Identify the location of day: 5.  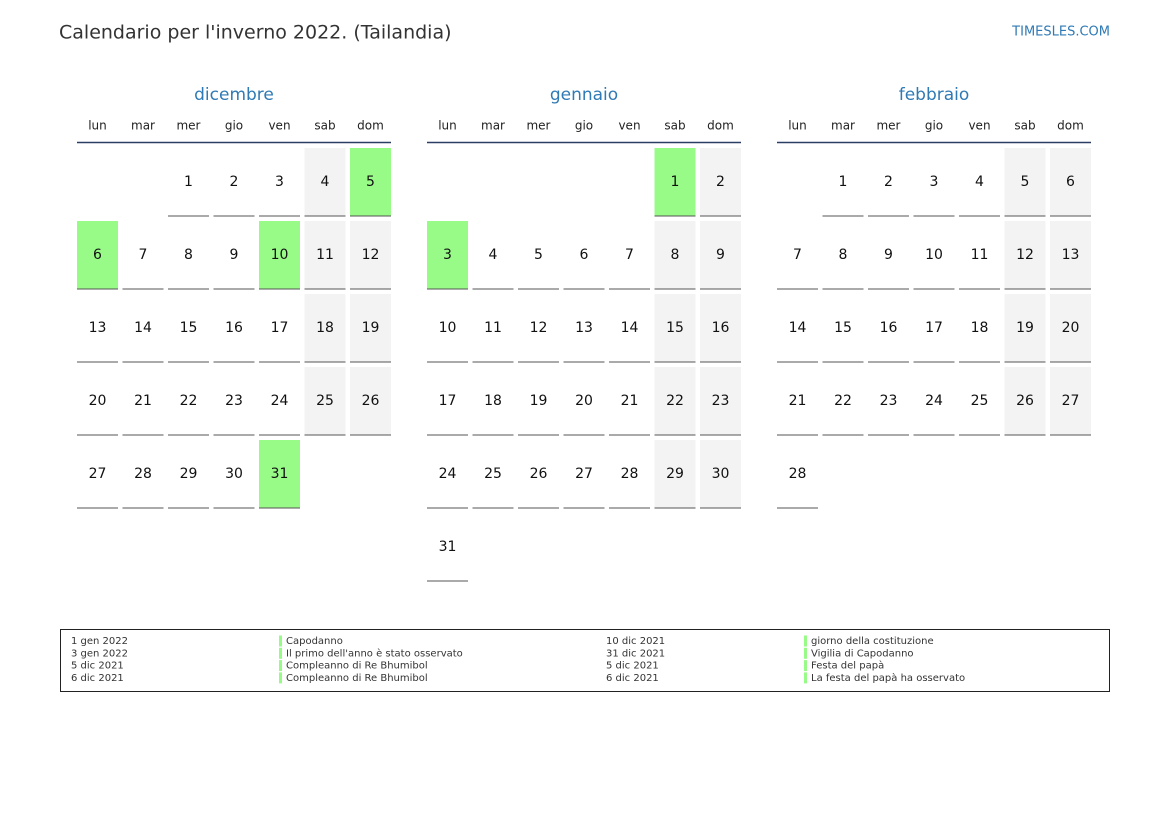
(370, 182).